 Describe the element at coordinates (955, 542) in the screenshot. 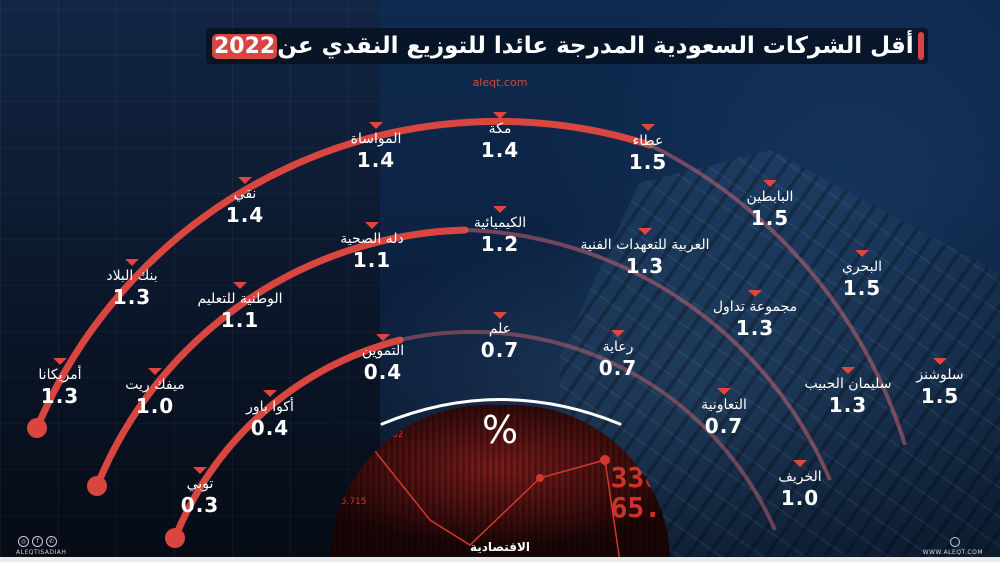

I see `globe-icon` at that location.